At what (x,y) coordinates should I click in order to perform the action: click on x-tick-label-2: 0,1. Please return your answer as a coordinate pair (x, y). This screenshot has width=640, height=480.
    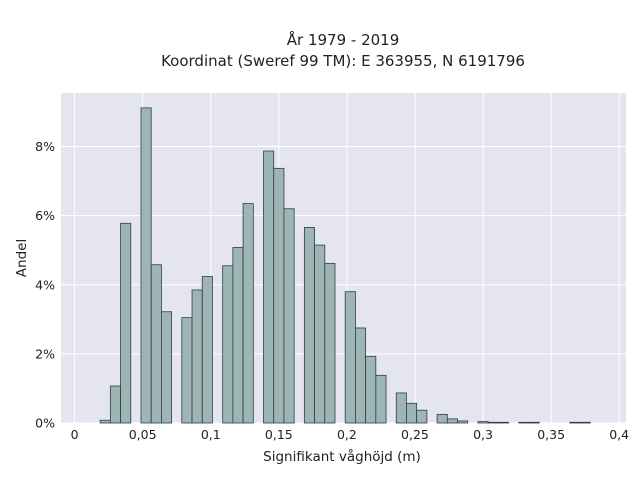
    Looking at the image, I should click on (211, 434).